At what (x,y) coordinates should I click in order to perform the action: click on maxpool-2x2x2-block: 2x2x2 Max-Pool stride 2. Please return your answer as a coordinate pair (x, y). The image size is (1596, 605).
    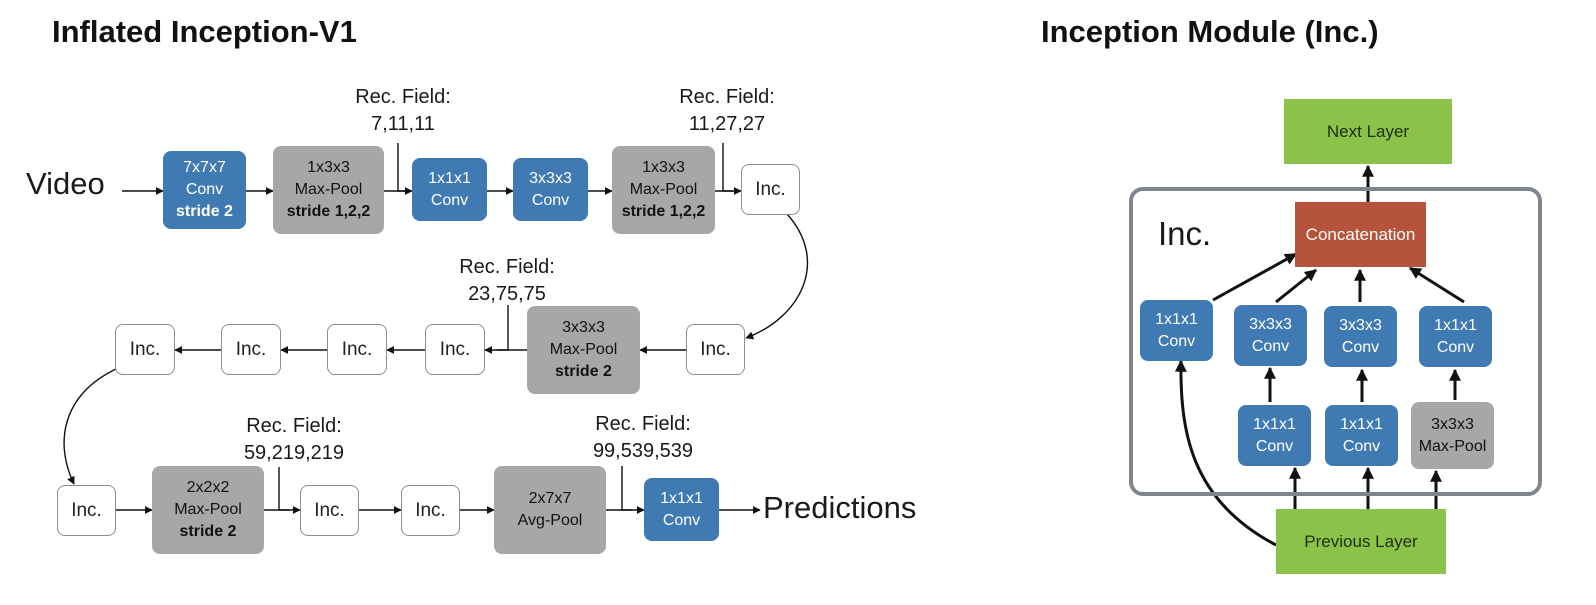
    Looking at the image, I should click on (208, 510).